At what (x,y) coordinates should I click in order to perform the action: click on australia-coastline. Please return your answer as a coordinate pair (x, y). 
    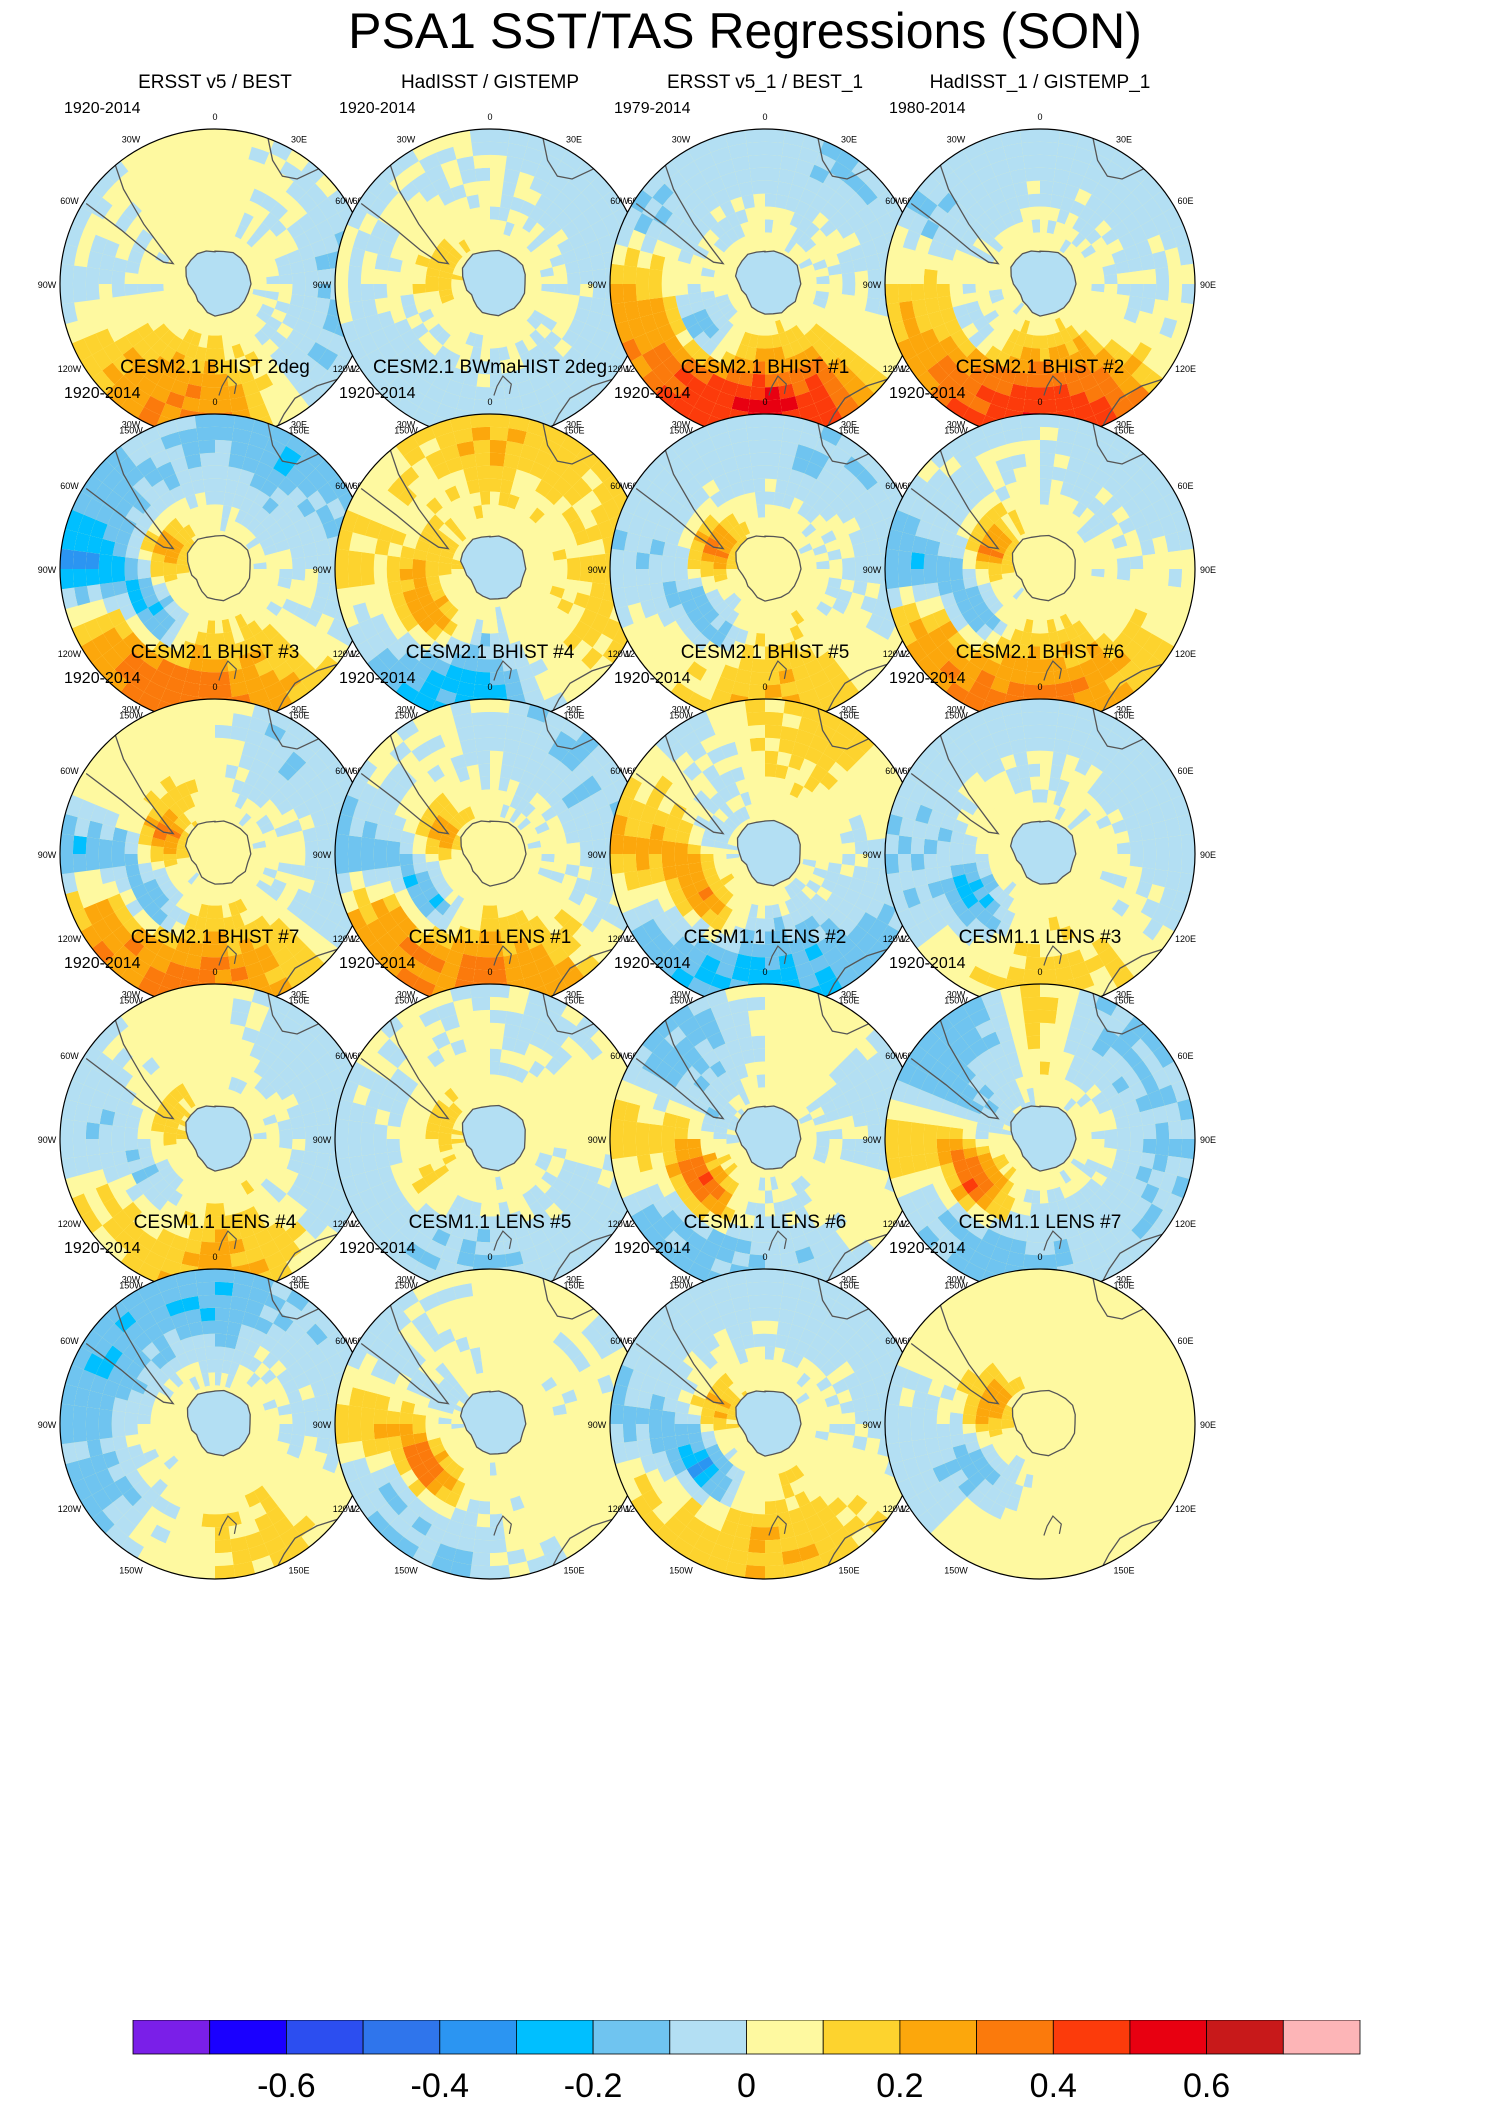
    Looking at the image, I should click on (857, 402).